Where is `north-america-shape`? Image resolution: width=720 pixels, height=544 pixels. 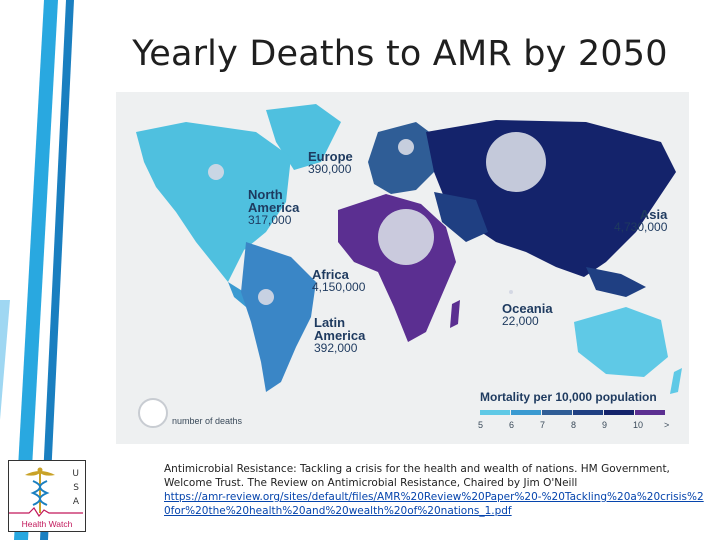 north-america-shape is located at coordinates (213, 202).